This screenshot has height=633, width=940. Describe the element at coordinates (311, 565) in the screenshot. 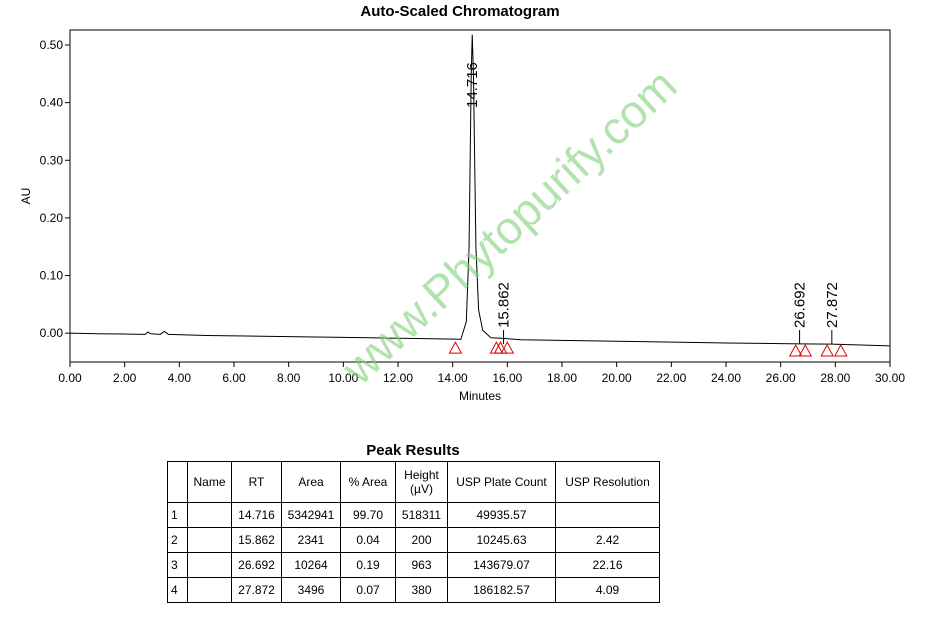

I see `table-cell: 10264` at that location.